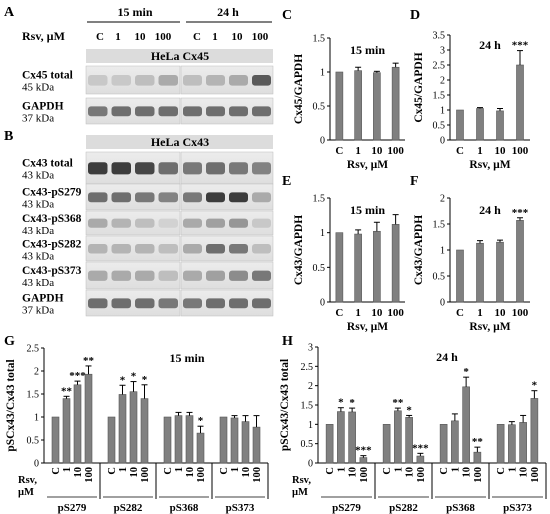  What do you see at coordinates (43, 36) in the screenshot?
I see `blot-rsv-label: Rsv, µM` at bounding box center [43, 36].